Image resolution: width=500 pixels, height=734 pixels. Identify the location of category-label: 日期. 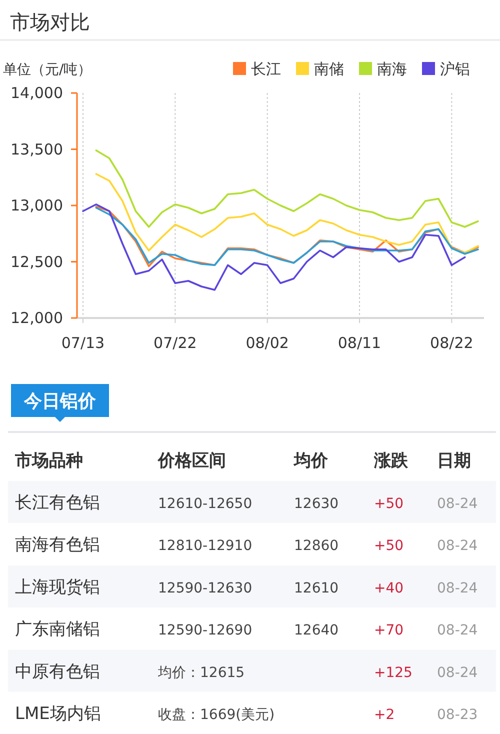
(454, 461).